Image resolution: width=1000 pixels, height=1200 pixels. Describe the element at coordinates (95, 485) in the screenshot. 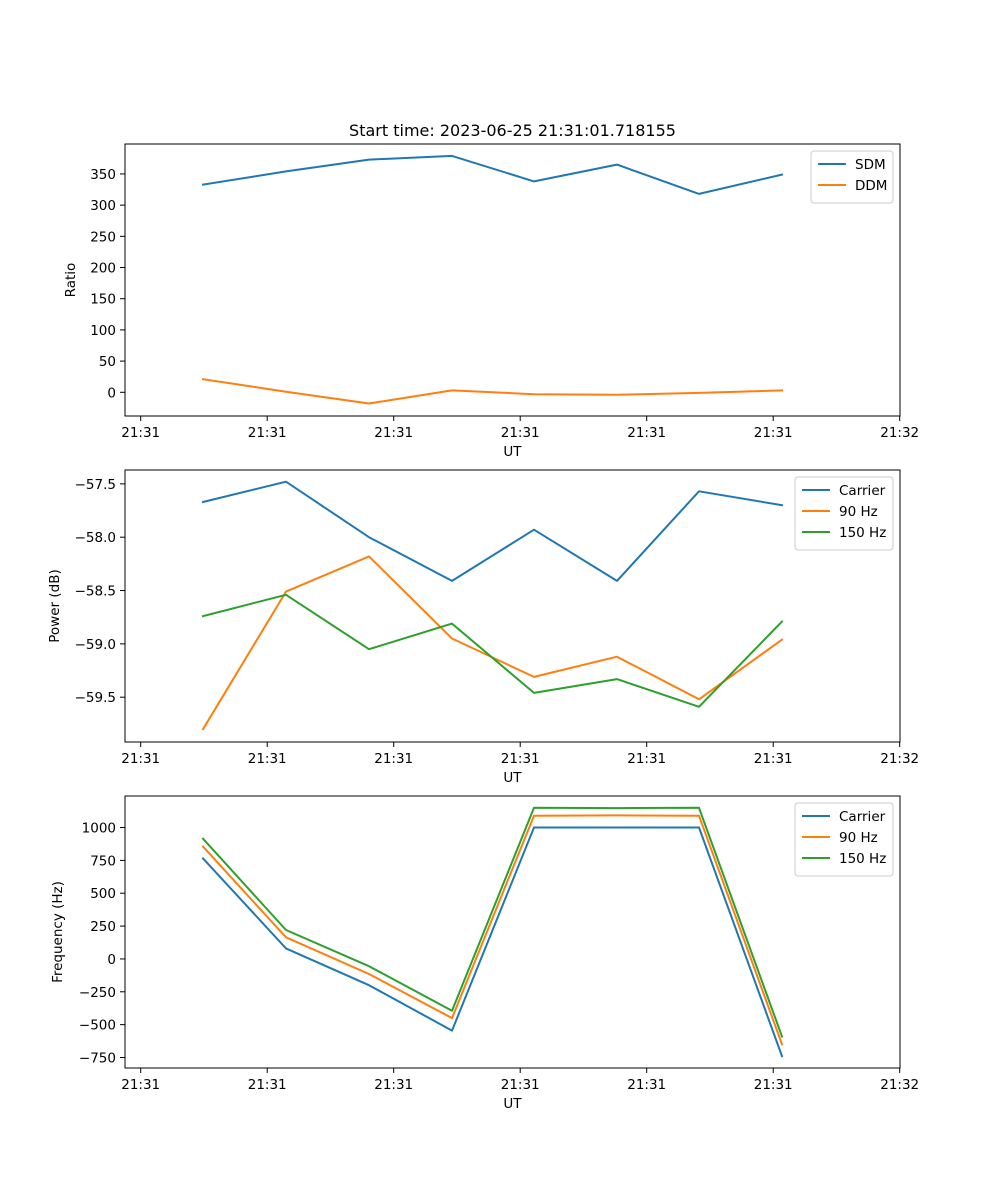

I see `y-tick-label: −57.5` at that location.